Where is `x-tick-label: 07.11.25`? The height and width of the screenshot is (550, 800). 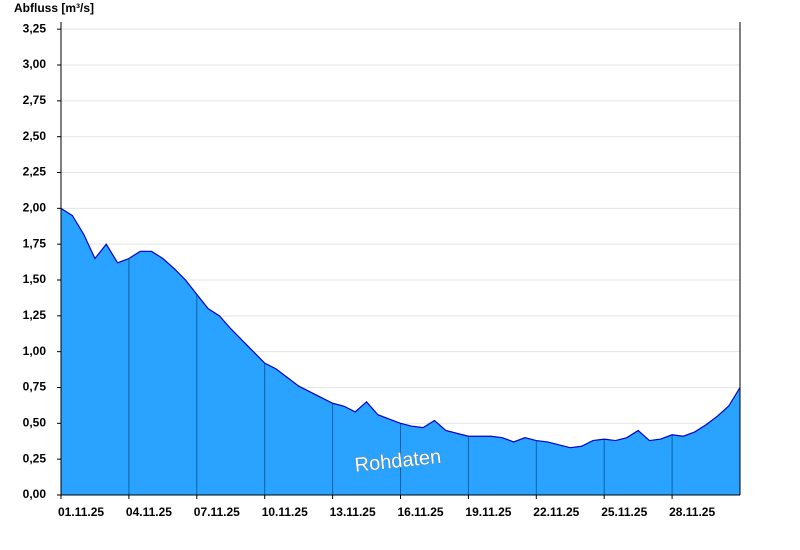
x-tick-label: 07.11.25 is located at coordinates (217, 512).